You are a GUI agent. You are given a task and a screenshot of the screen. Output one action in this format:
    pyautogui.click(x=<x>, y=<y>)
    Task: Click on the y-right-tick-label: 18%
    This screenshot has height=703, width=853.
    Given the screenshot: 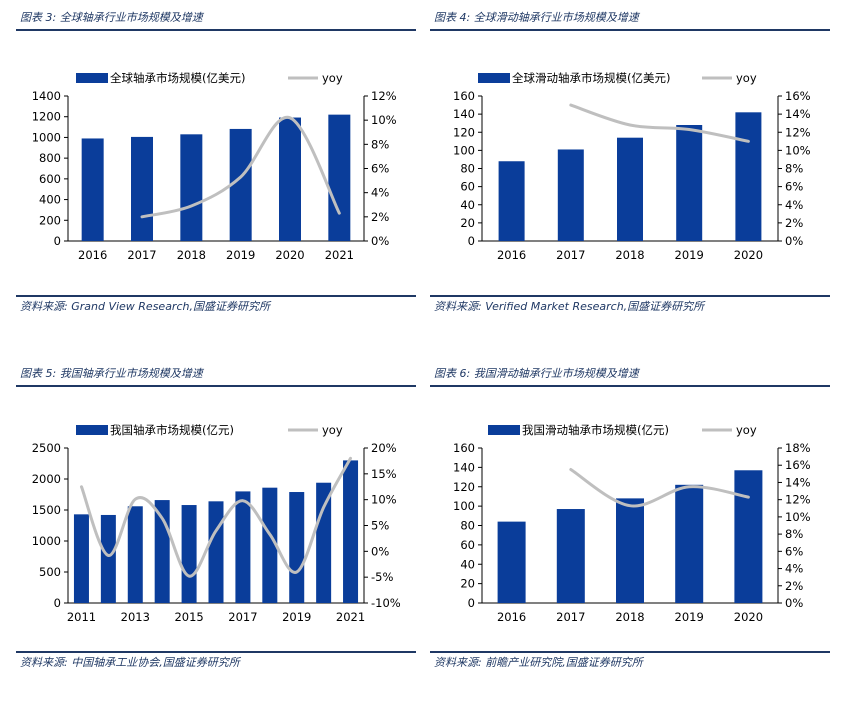 What is the action you would take?
    pyautogui.click(x=798, y=448)
    